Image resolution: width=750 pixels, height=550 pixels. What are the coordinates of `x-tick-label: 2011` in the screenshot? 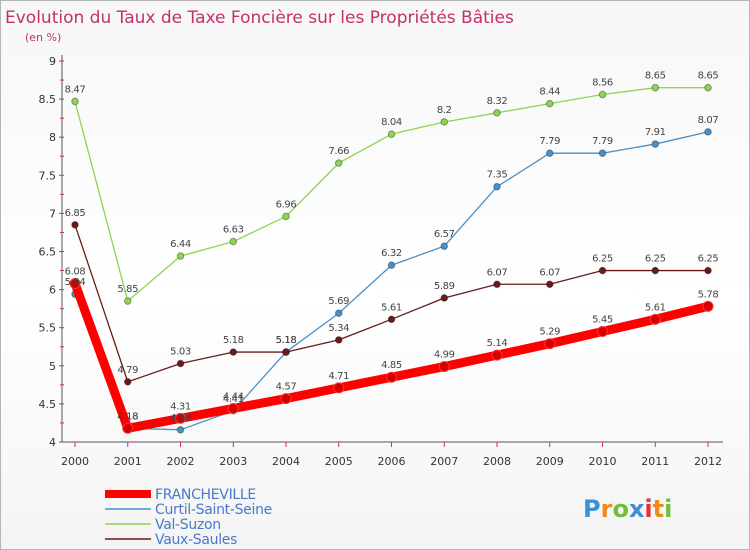 It's located at (655, 461).